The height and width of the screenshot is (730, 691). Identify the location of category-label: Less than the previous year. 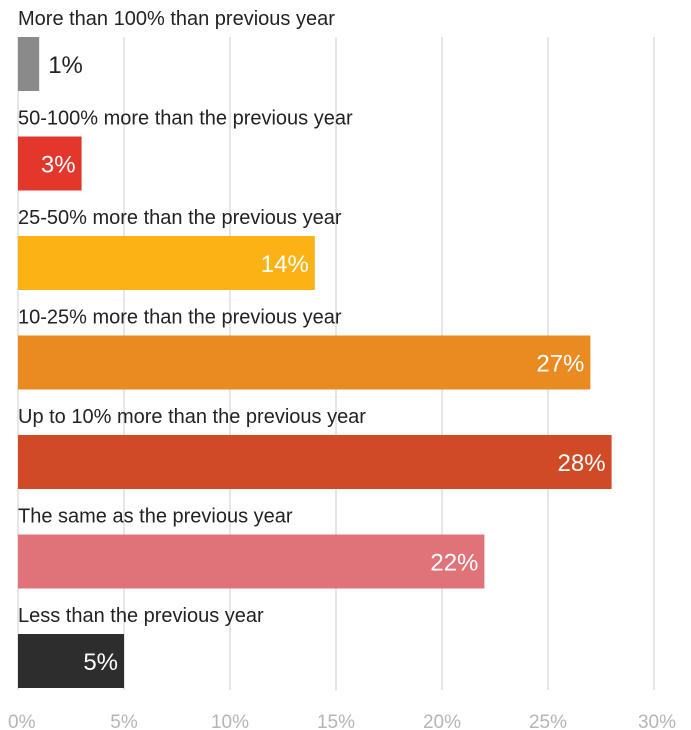
(141, 616).